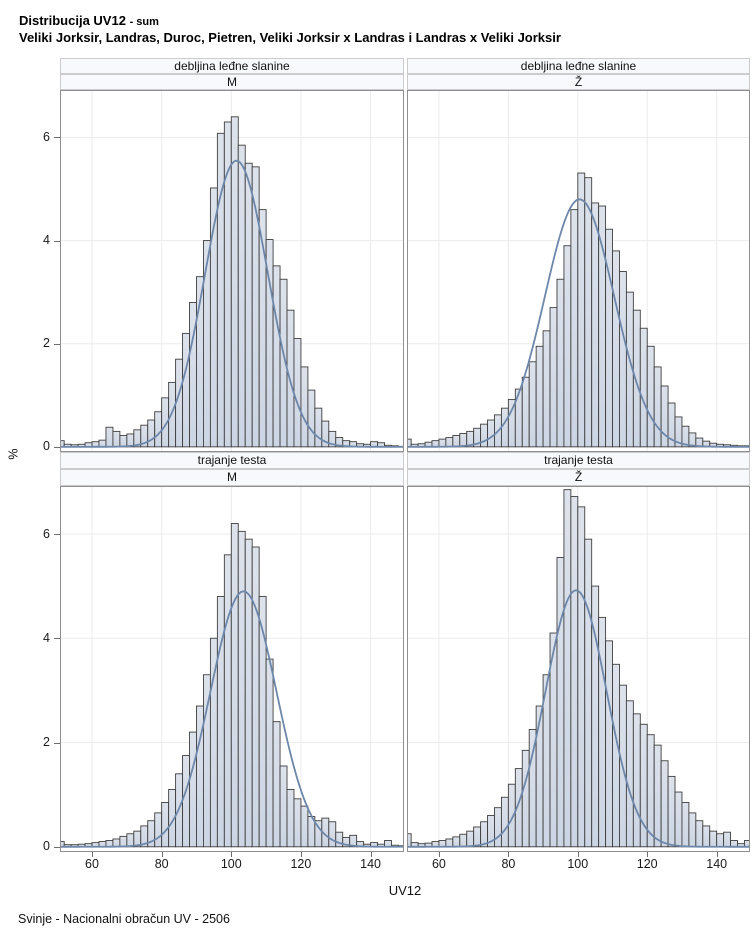  What do you see at coordinates (89, 20) in the screenshot?
I see `chart-title: Distribucija UV12 - sum` at bounding box center [89, 20].